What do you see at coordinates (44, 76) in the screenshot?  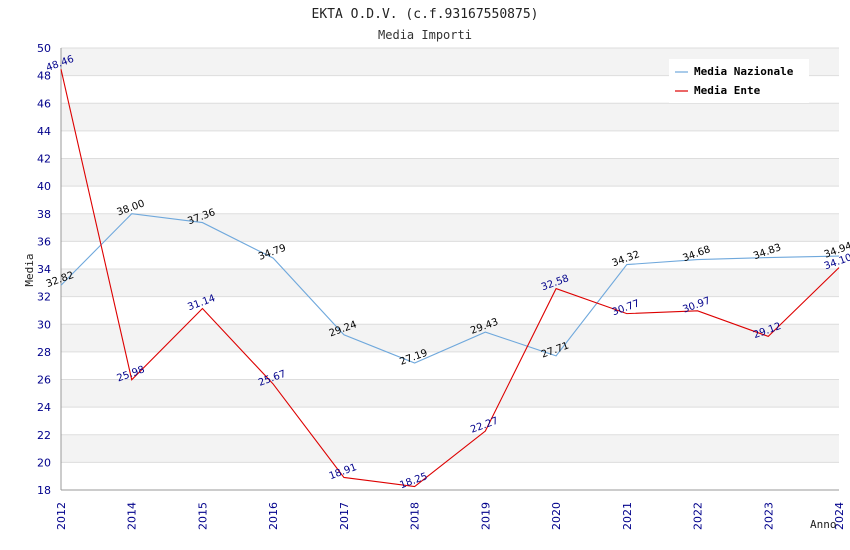 I see `y-tick-label: 48` at bounding box center [44, 76].